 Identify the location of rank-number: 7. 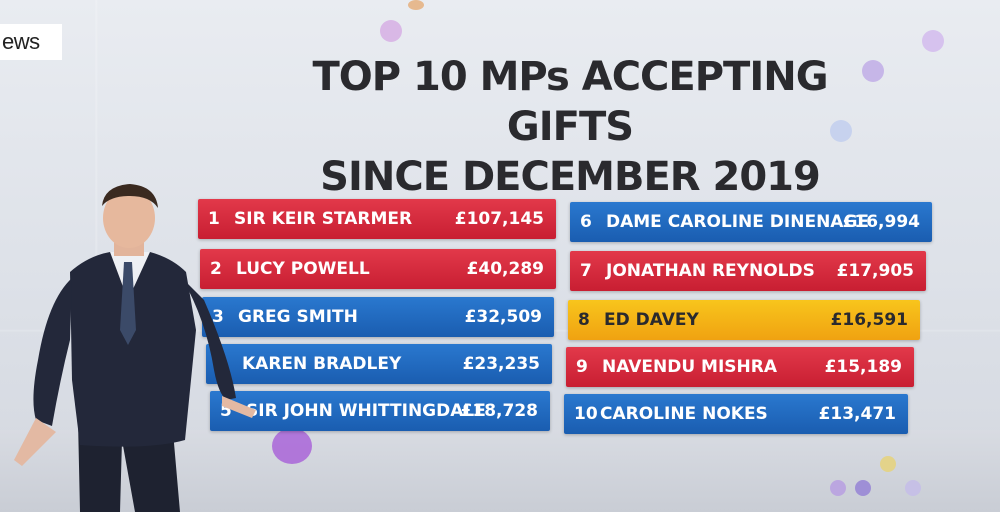
(586, 271).